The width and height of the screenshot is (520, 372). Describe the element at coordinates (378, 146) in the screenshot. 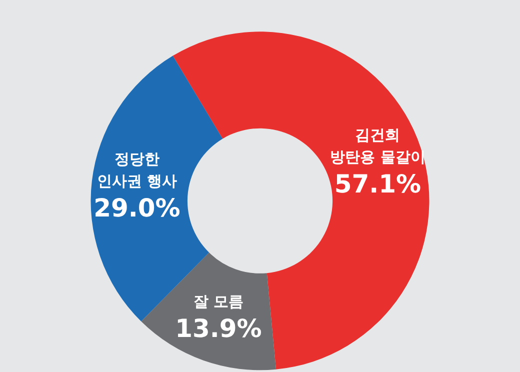

I see `slice-label: 김건희 방탄용 물갈이` at that location.